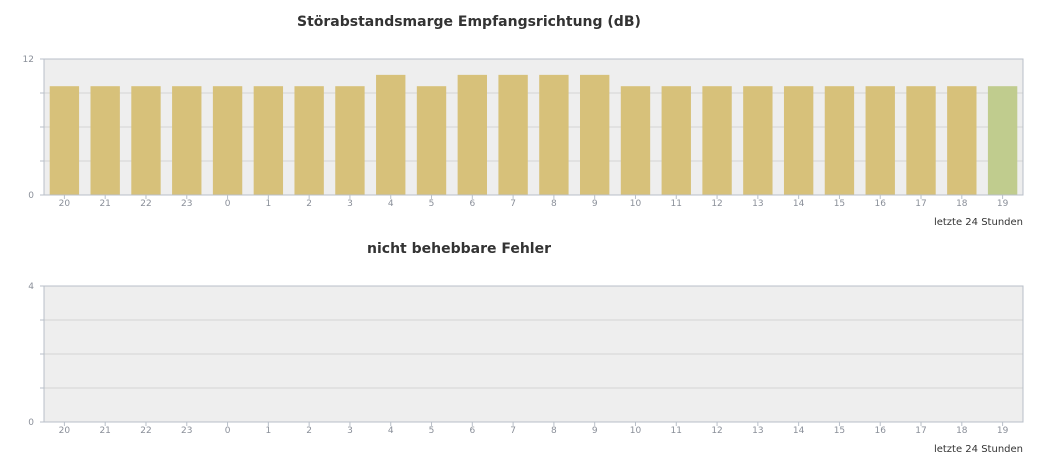 The height and width of the screenshot is (464, 1040). Describe the element at coordinates (31, 287) in the screenshot. I see `y-tick-label: 4` at that location.